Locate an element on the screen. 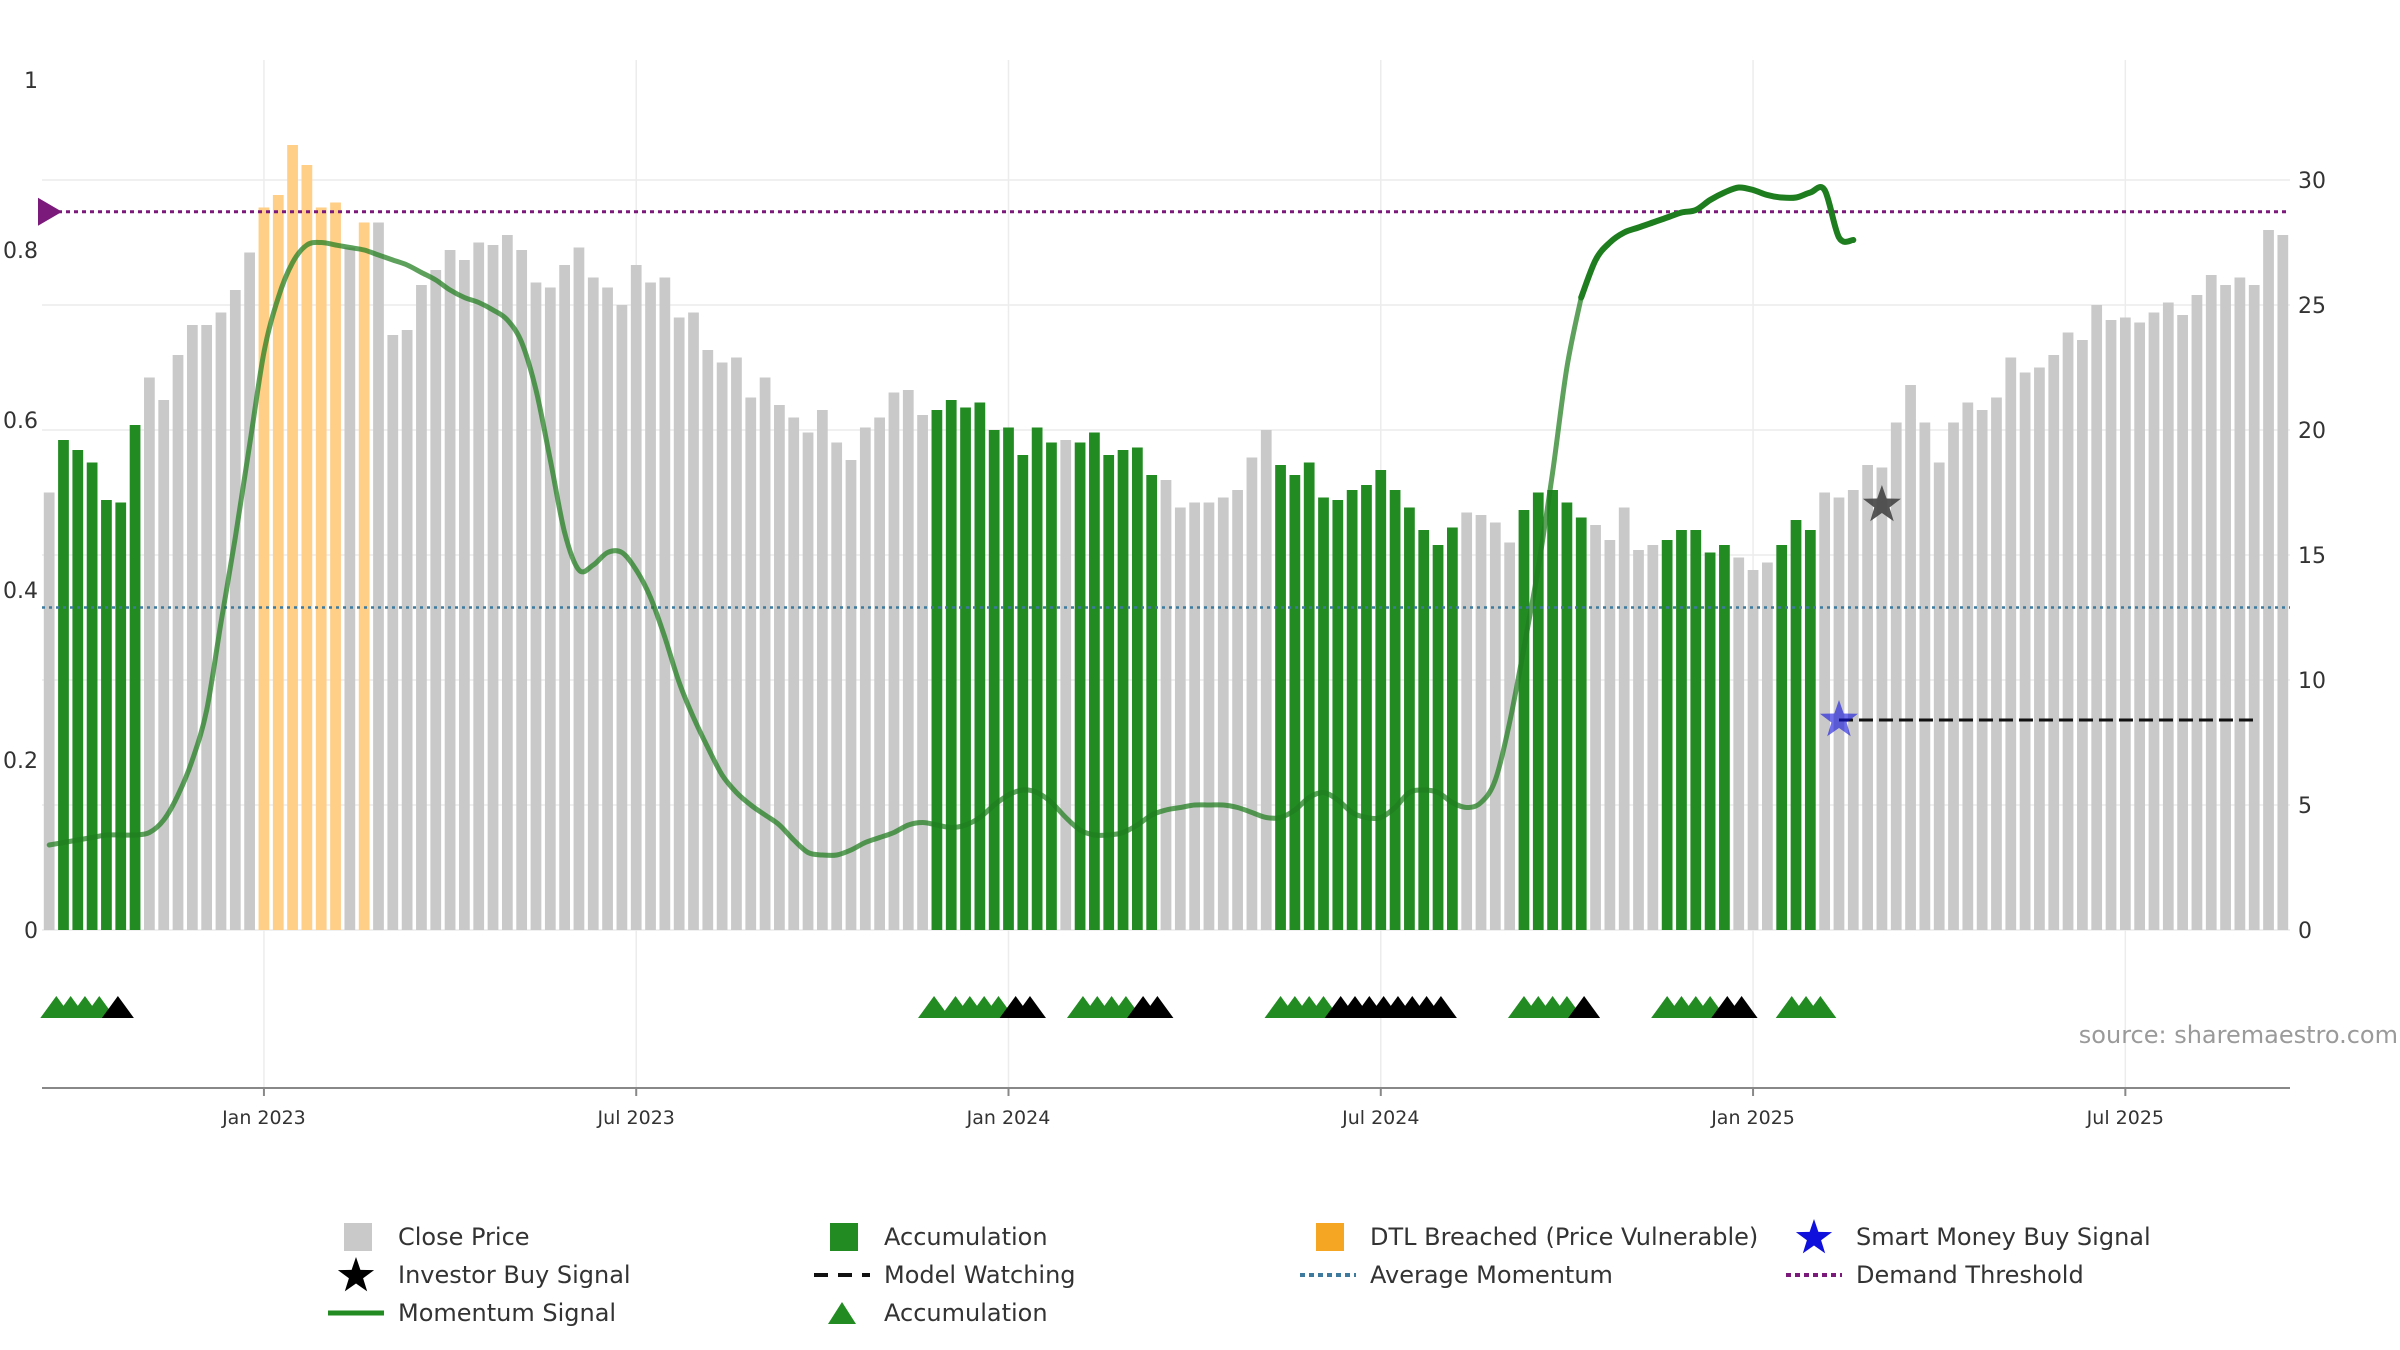  momentum-line-recent is located at coordinates (1717, 242).